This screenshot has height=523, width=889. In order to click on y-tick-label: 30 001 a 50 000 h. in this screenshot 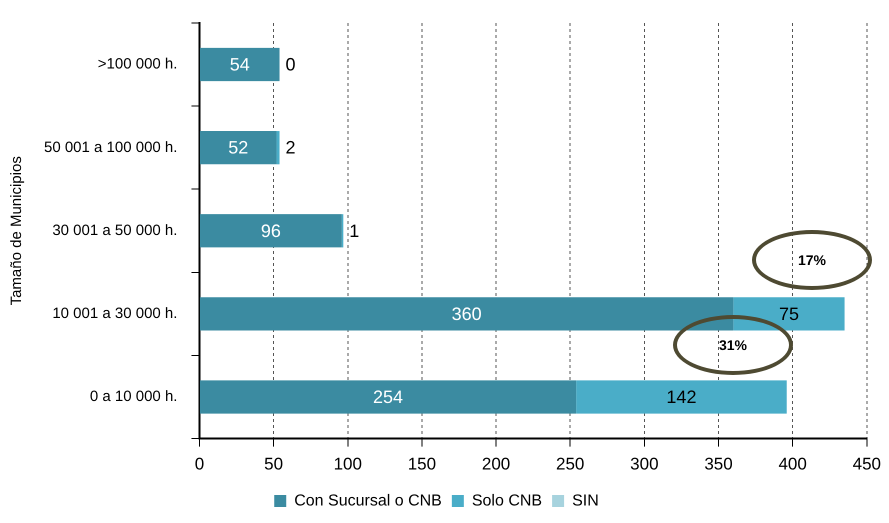, I will do `click(115, 230)`.